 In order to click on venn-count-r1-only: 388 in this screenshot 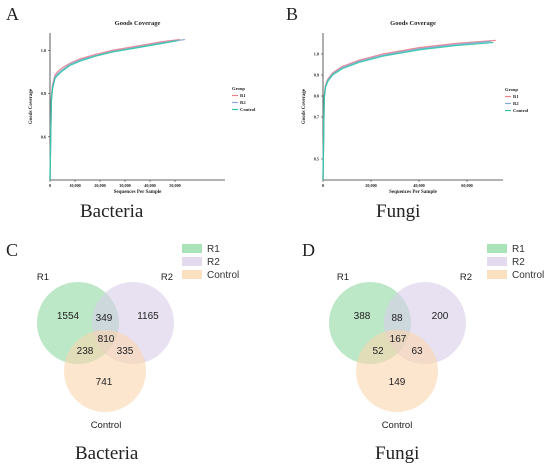, I will do `click(362, 316)`.